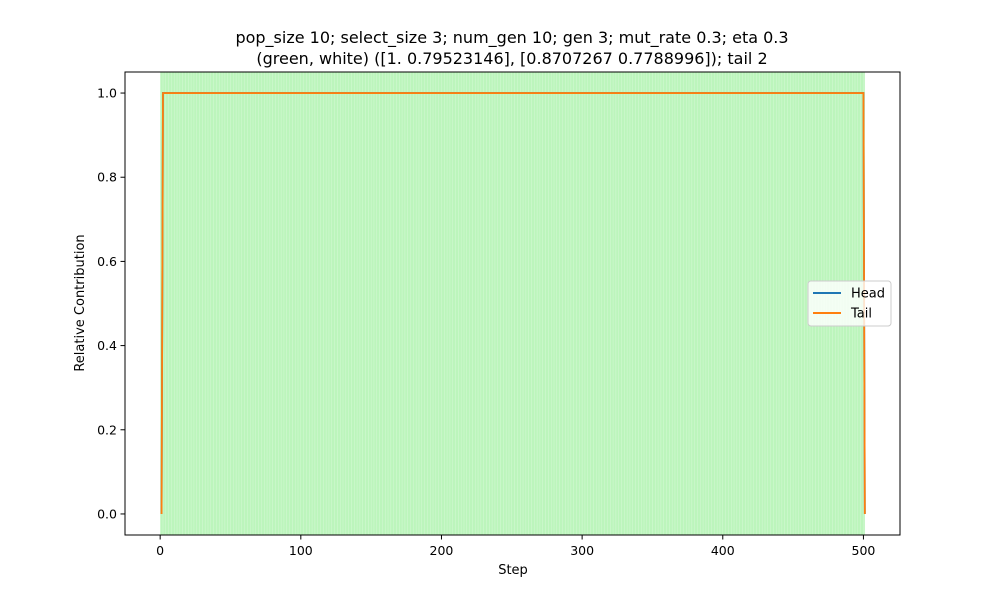 Image resolution: width=1000 pixels, height=600 pixels. What do you see at coordinates (849, 303) in the screenshot?
I see `legend: Head Tail` at bounding box center [849, 303].